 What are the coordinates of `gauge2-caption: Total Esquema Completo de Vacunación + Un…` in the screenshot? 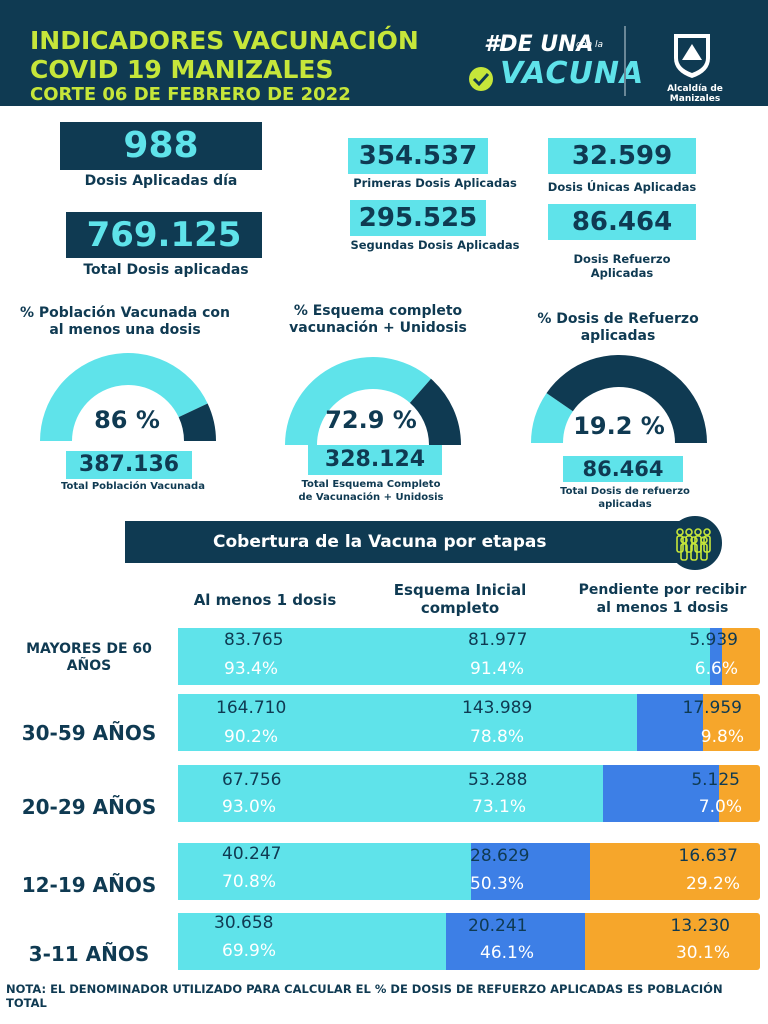 It's located at (371, 491).